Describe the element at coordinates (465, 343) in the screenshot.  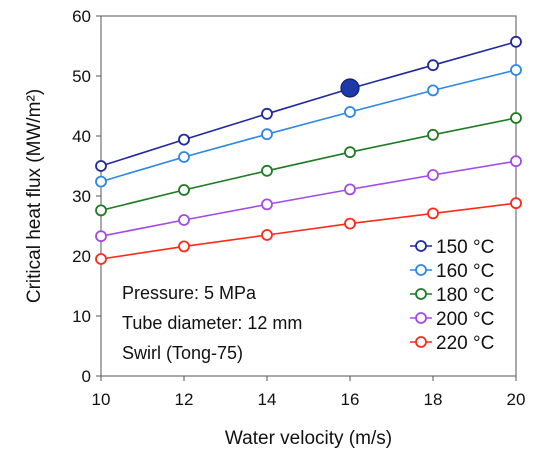
I see `legend-label: 220 °C` at that location.